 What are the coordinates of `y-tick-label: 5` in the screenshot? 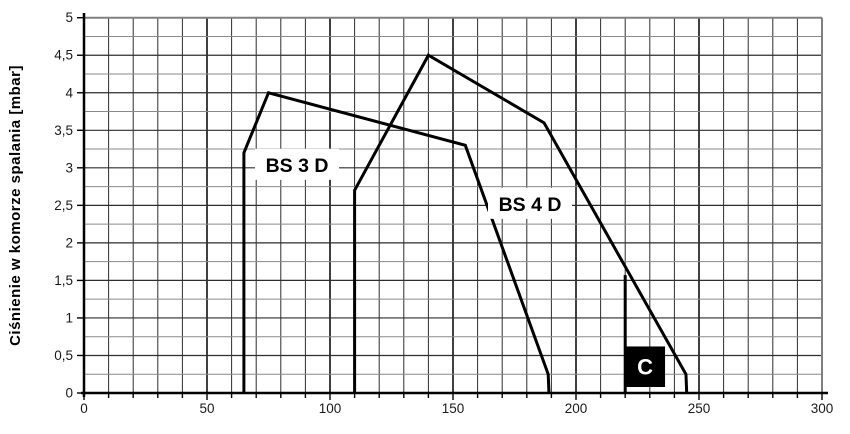 It's located at (69, 17).